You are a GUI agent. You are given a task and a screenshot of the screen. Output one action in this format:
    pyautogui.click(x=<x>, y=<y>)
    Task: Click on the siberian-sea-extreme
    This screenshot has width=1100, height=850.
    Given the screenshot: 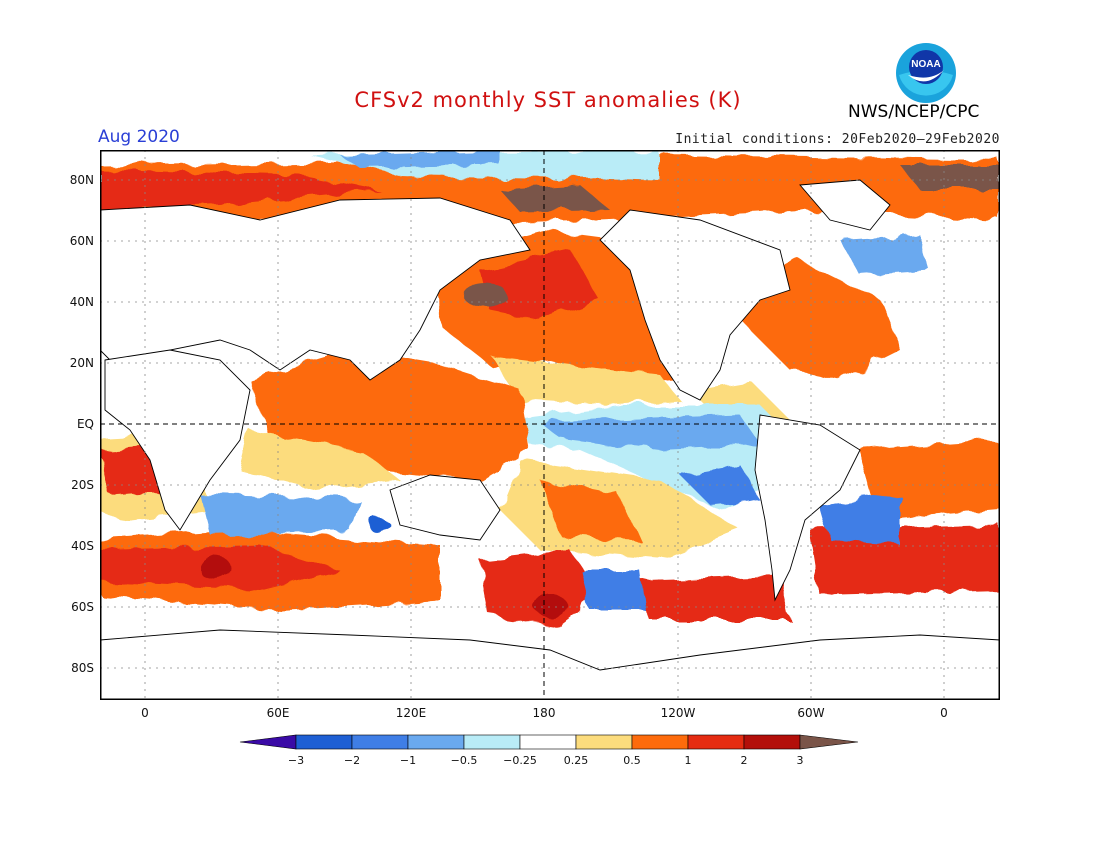 What is the action you would take?
    pyautogui.click(x=555, y=198)
    